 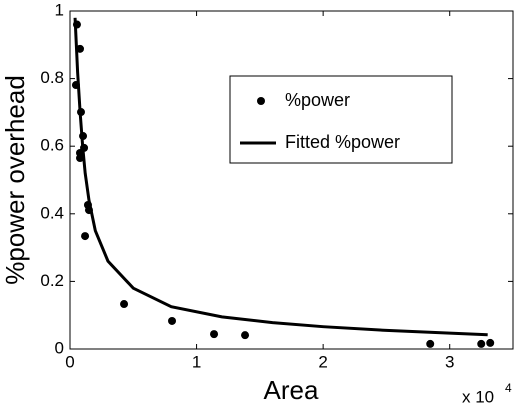 What do you see at coordinates (478, 396) in the screenshot?
I see `x-multiplier: x 10` at bounding box center [478, 396].